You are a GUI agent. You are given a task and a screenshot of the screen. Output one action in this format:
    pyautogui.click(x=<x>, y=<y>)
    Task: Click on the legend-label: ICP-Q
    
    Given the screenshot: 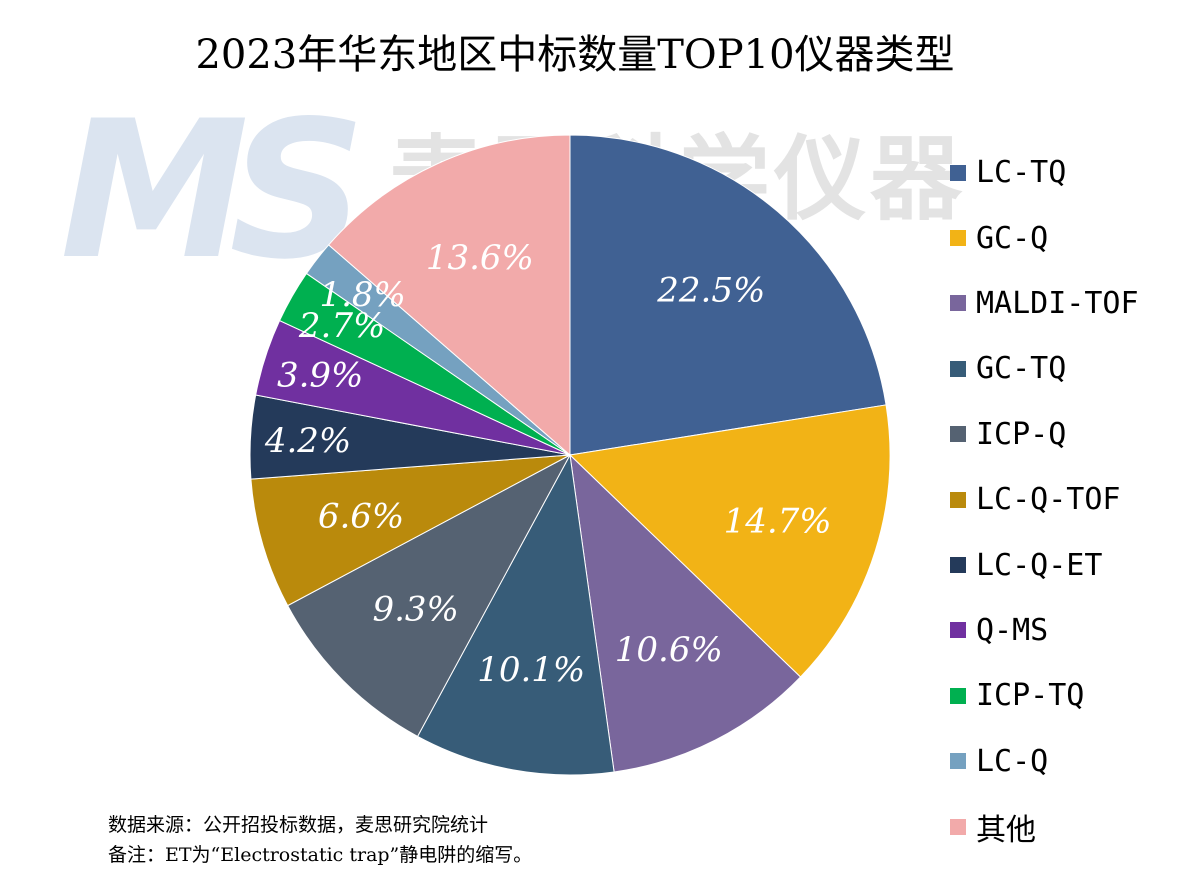 What is the action you would take?
    pyautogui.click(x=1021, y=434)
    